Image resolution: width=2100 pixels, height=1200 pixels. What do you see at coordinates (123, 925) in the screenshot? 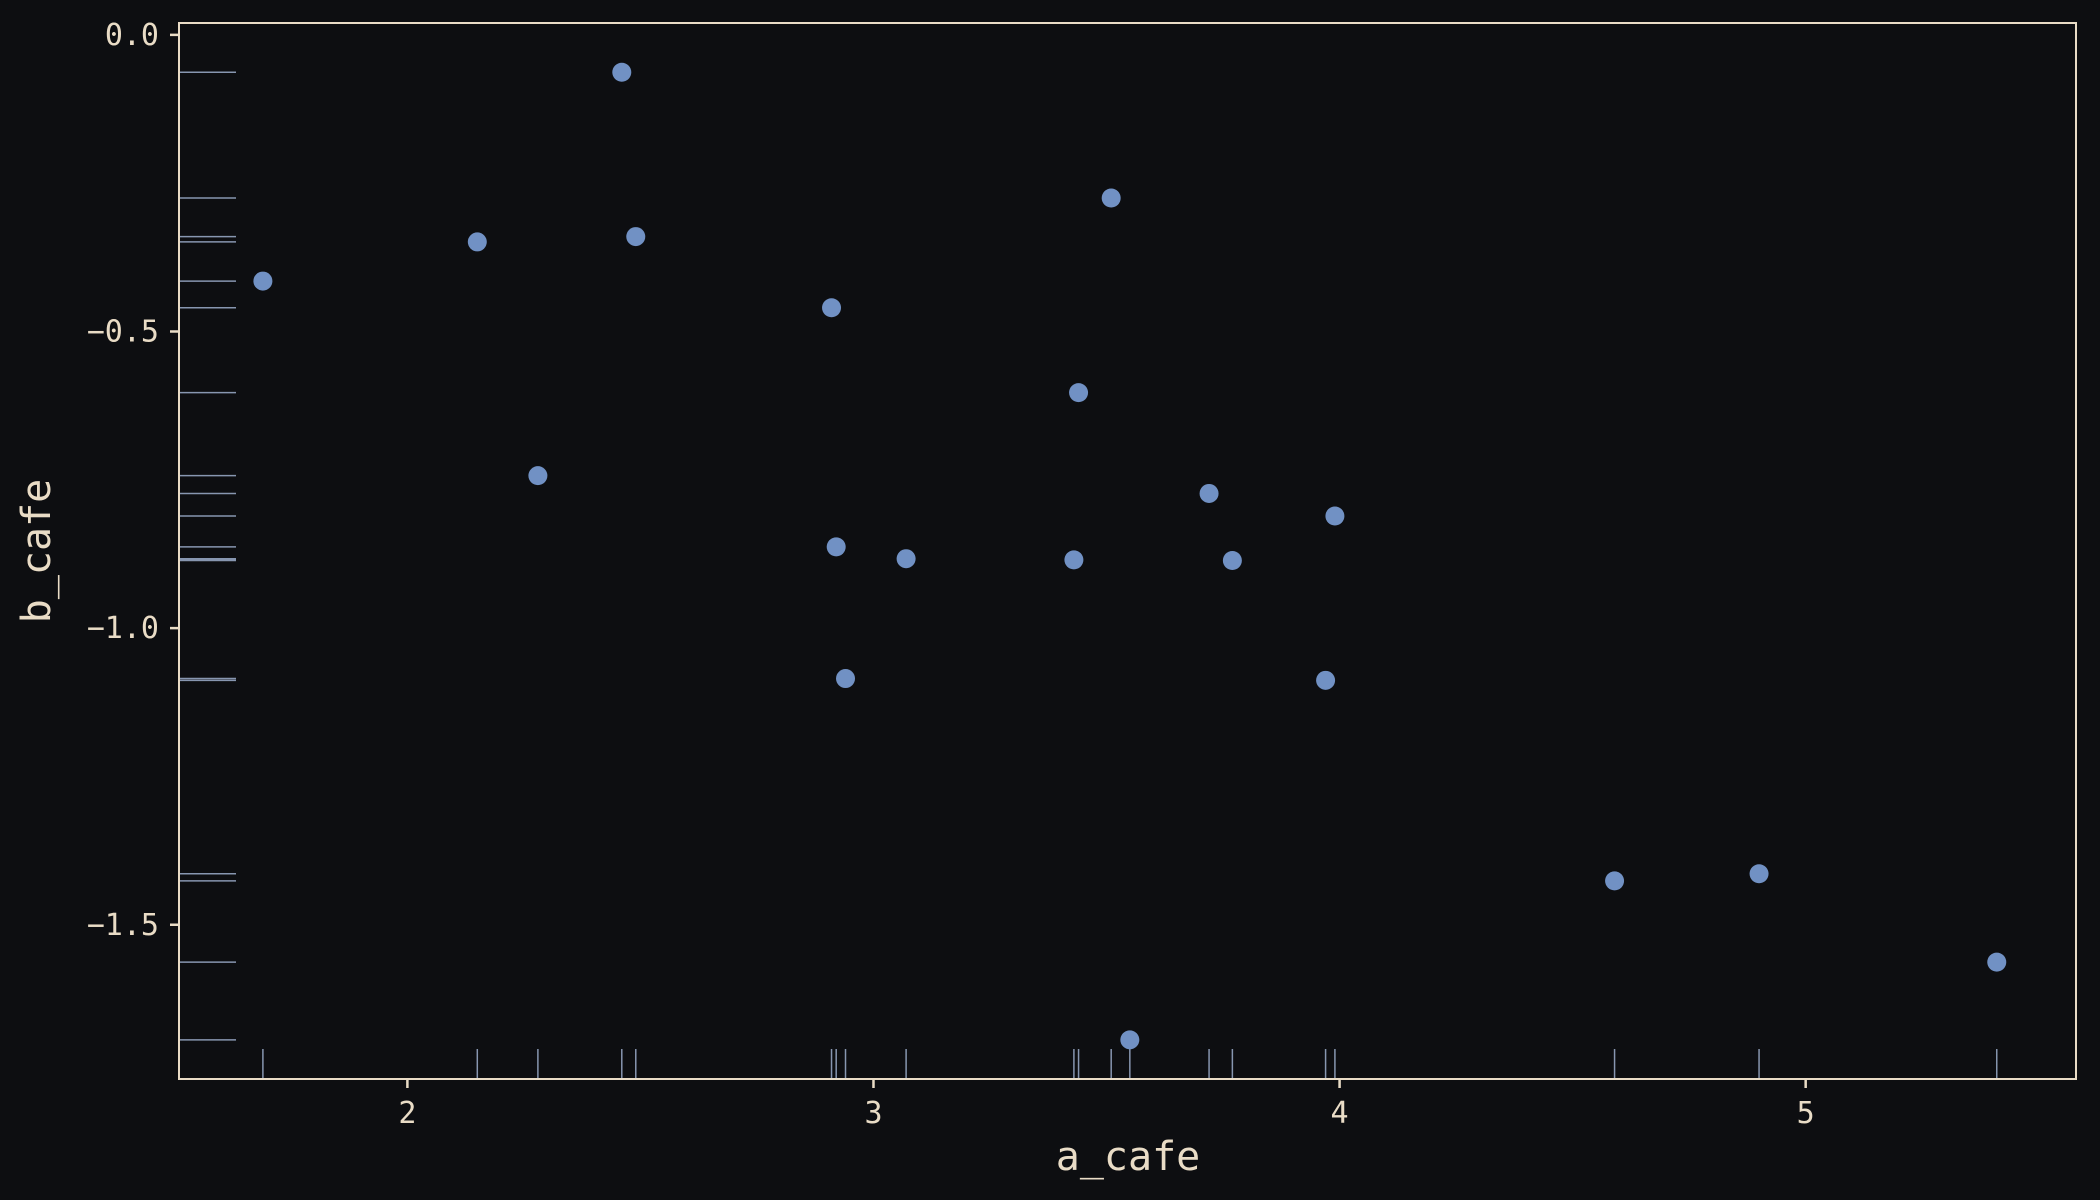
I see `y-tick-label: −1.5` at bounding box center [123, 925].